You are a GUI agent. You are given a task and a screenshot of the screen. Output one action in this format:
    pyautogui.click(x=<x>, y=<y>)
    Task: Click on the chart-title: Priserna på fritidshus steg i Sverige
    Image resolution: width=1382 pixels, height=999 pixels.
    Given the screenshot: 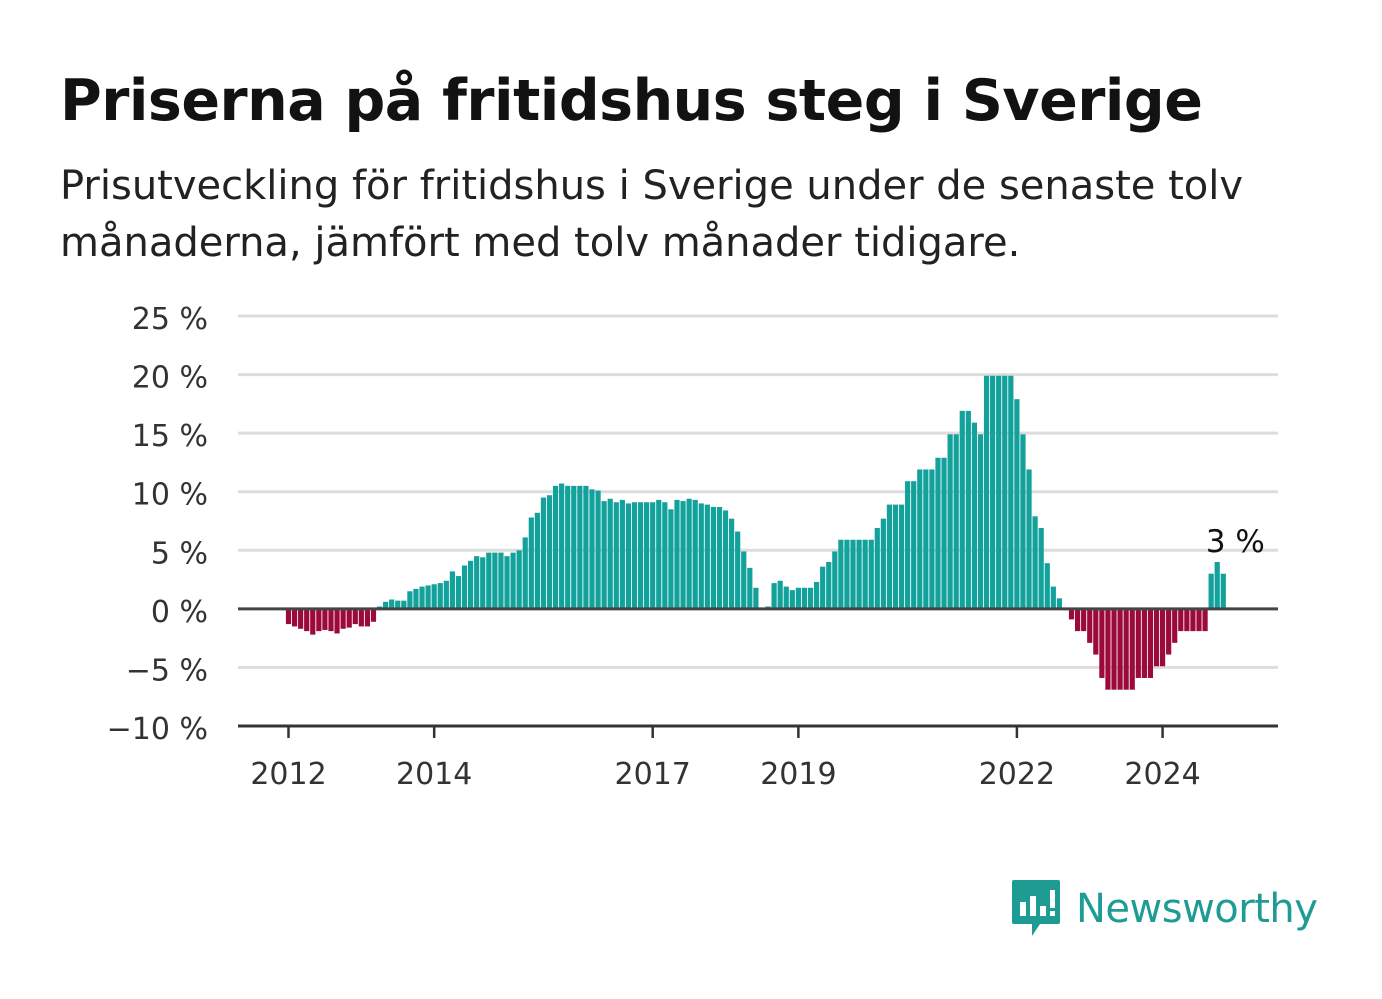 What is the action you would take?
    pyautogui.click(x=631, y=101)
    